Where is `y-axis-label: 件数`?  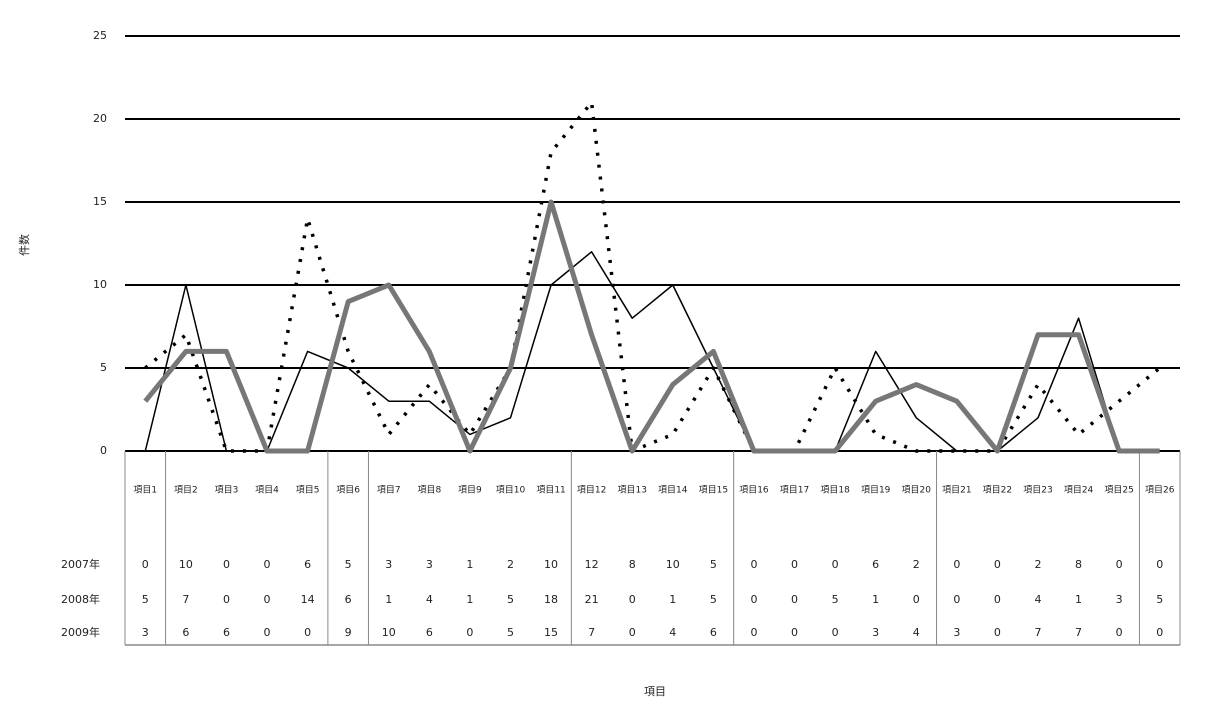 y-axis-label: 件数 is located at coordinates (24, 245).